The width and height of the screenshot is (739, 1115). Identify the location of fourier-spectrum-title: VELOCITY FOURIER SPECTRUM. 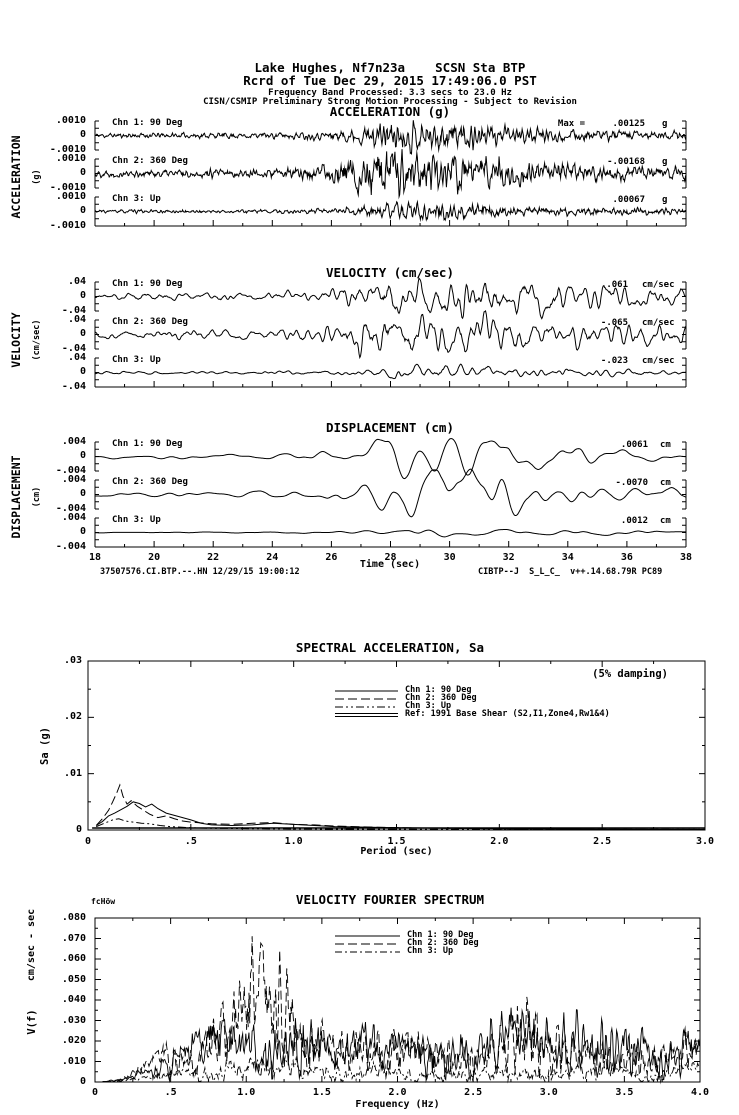
(390, 899).